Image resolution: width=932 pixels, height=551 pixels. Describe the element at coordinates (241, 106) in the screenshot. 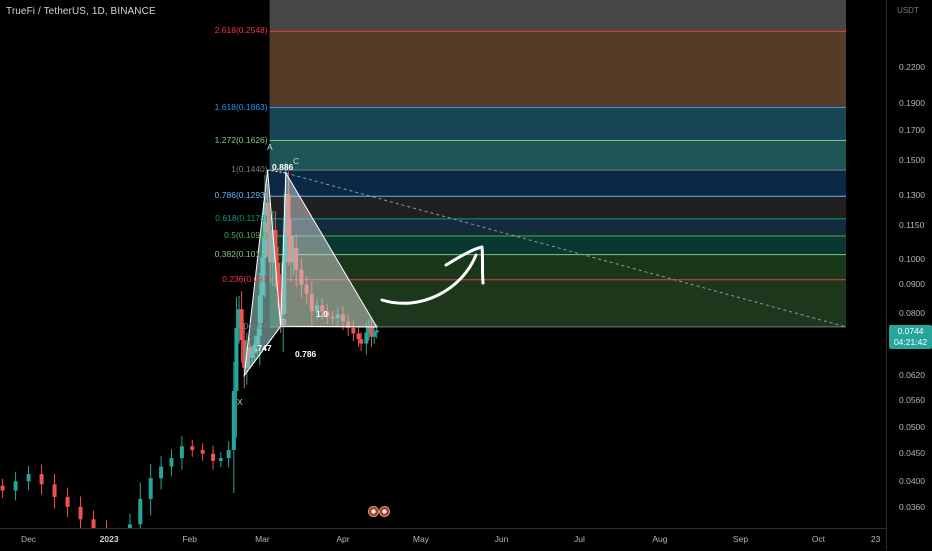

I see `fib-level-label: 1.618(0.1863)` at that location.